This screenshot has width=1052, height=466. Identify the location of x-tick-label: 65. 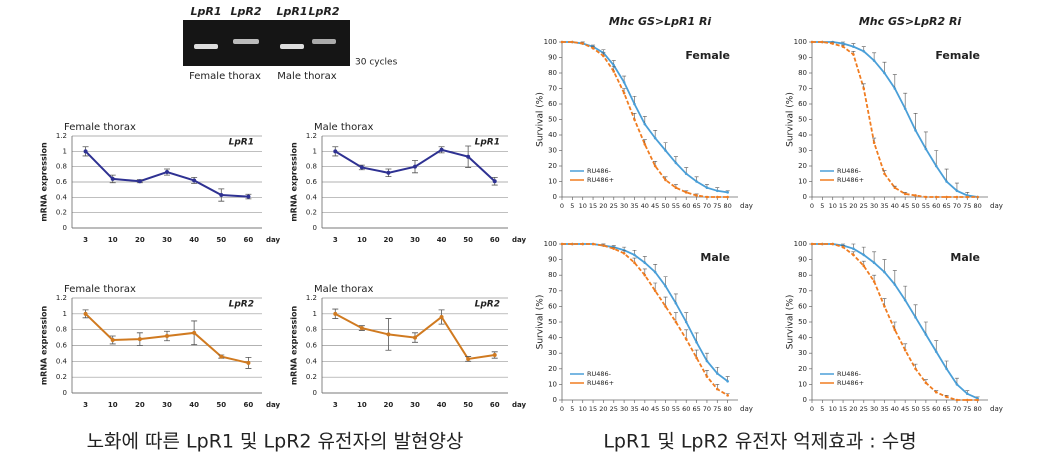
(696, 206).